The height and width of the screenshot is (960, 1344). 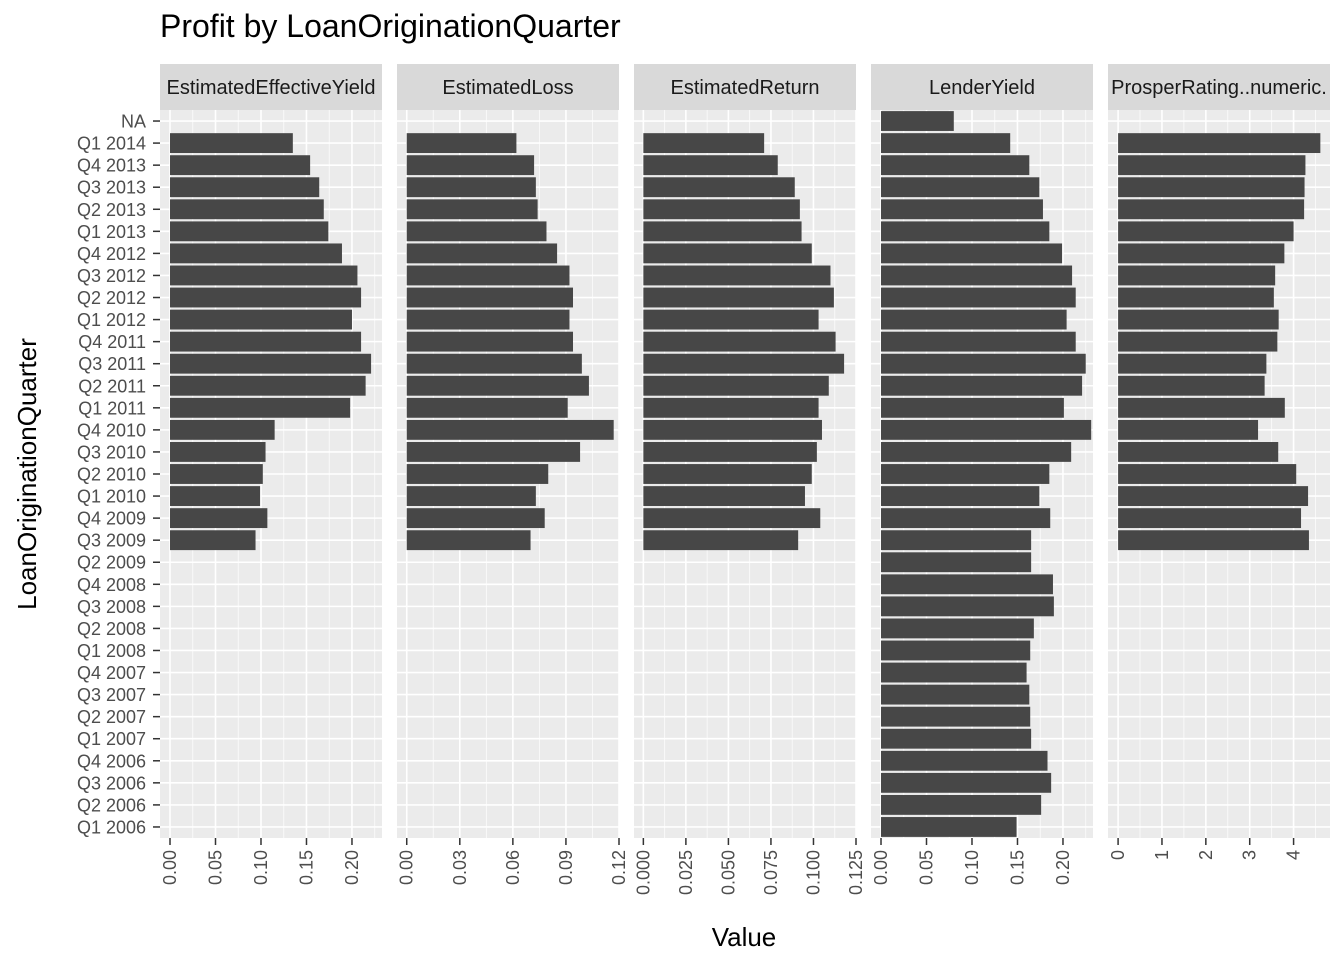 I want to click on y-tick-label: NA, so click(x=133, y=122).